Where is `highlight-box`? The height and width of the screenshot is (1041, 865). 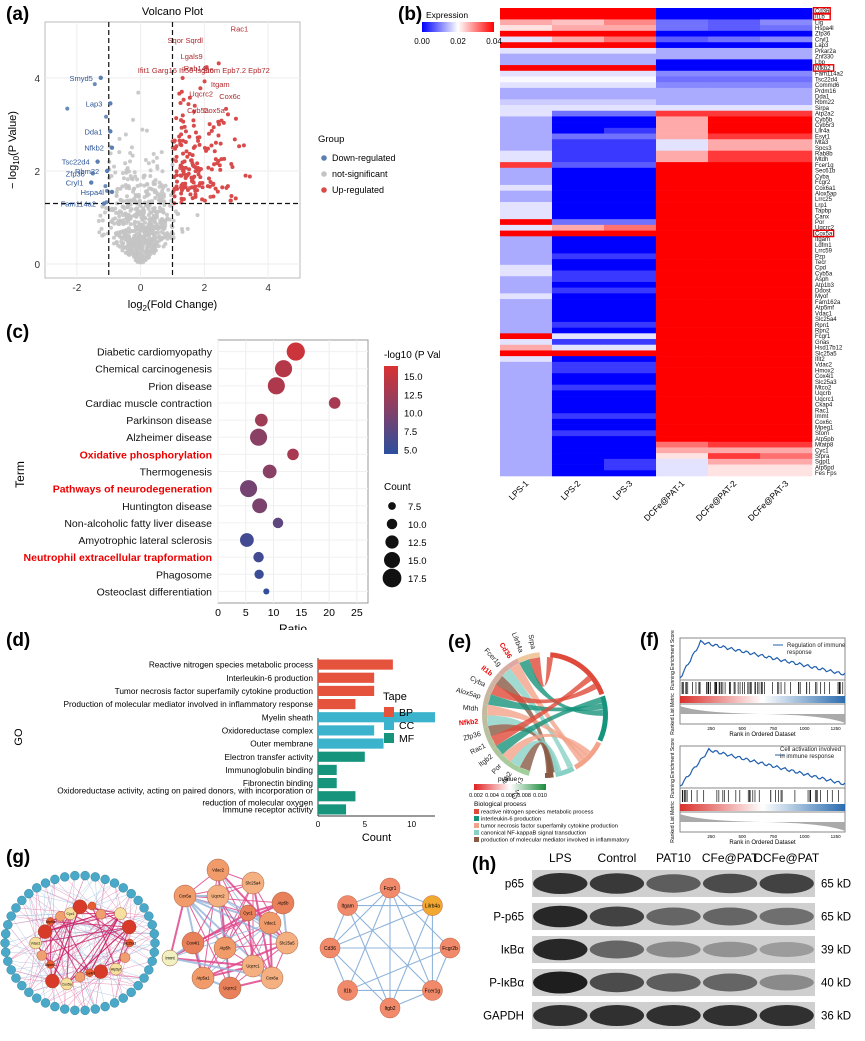
highlight-box is located at coordinates (823, 68).